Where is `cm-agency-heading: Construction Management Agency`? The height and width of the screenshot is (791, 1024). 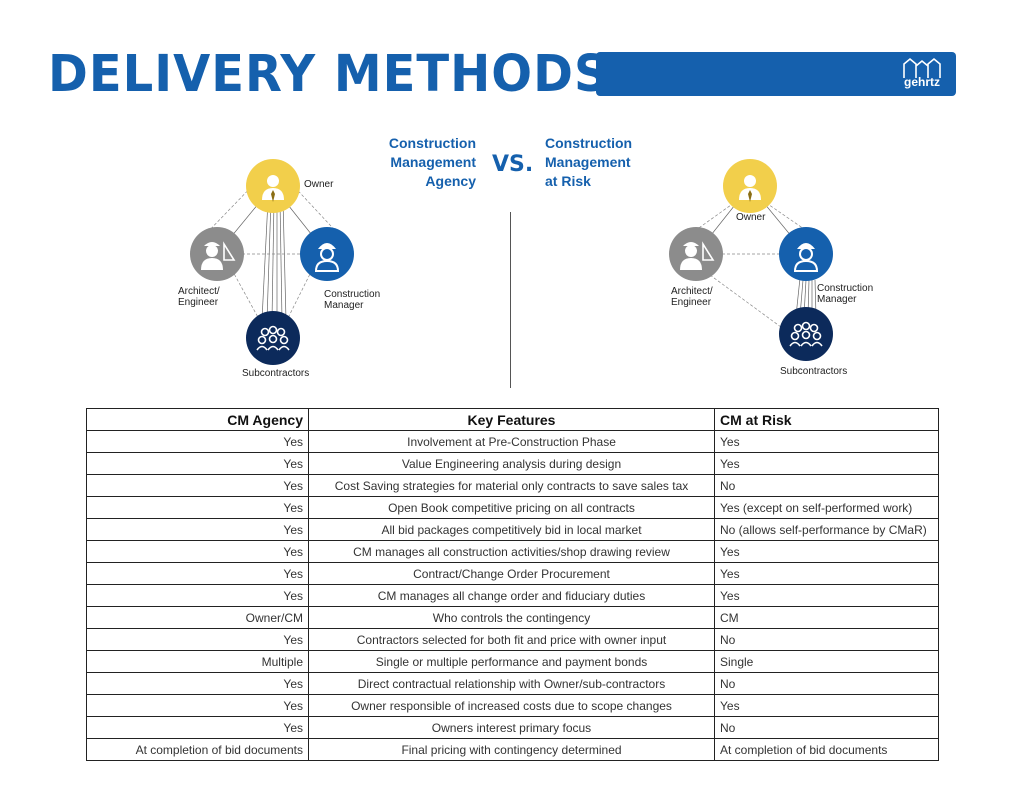 cm-agency-heading: Construction Management Agency is located at coordinates (421, 162).